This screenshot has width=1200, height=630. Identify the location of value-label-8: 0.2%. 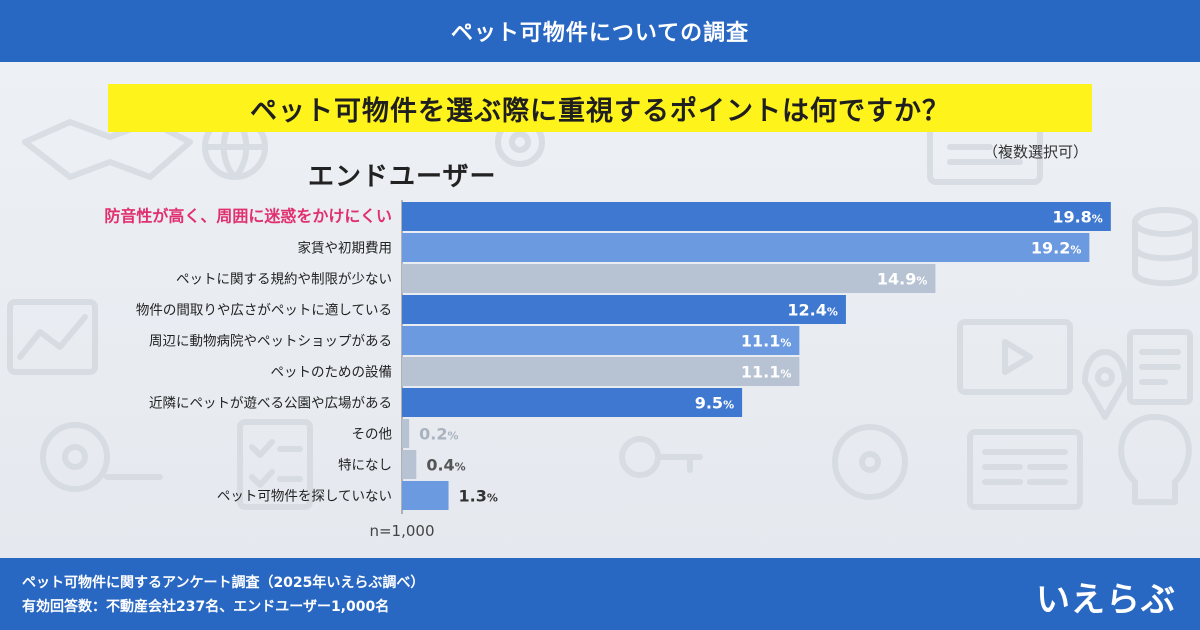
(438, 434).